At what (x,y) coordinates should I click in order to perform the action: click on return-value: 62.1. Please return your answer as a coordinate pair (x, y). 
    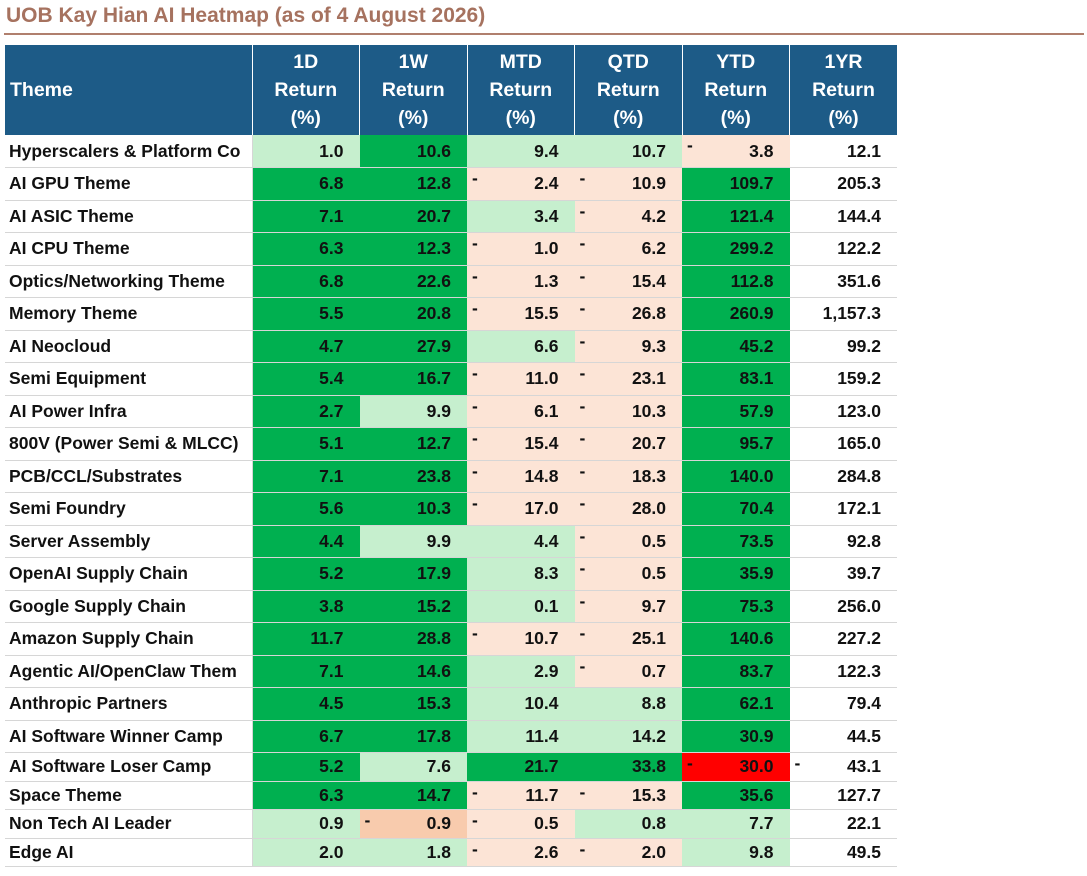
    Looking at the image, I should click on (756, 703).